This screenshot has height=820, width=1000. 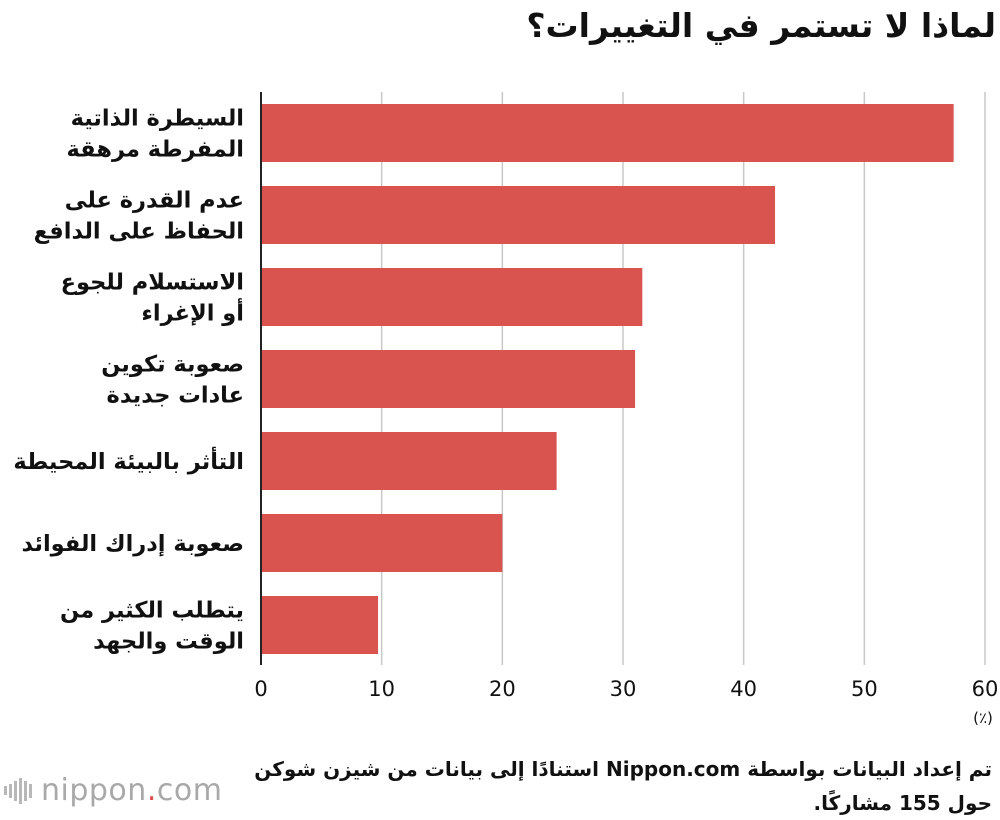 I want to click on x-tick-label: 60, so click(x=985, y=689).